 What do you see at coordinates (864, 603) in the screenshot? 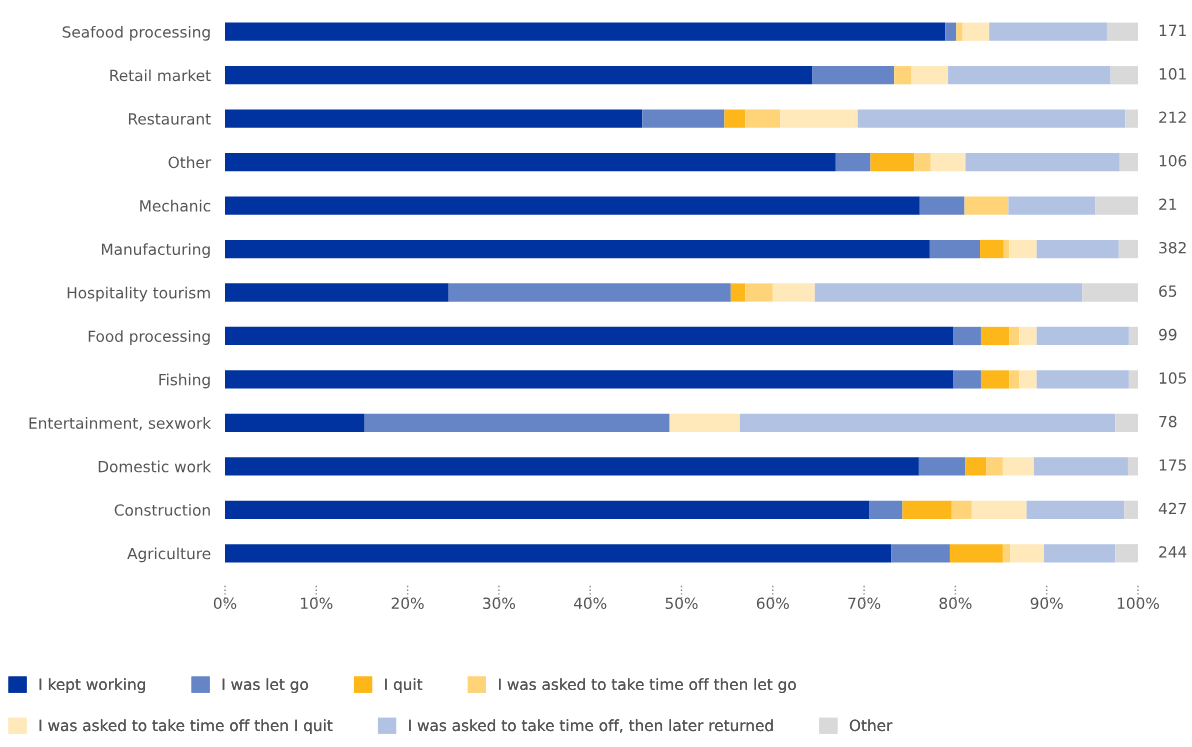
I see `x-tick-label: 70%` at bounding box center [864, 603].